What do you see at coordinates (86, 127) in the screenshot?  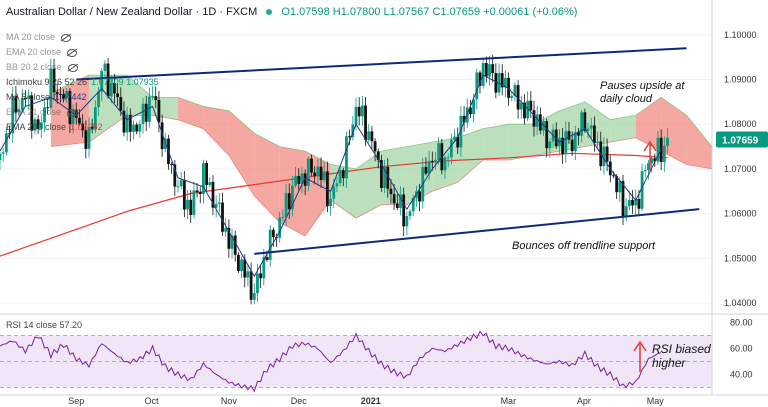 I see `legend-item-value: 1.07252` at bounding box center [86, 127].